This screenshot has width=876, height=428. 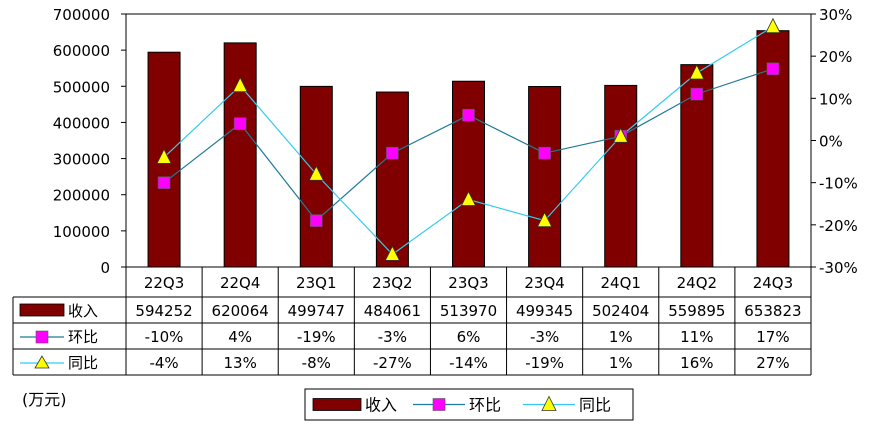 I want to click on right-tick-label: -30%, so click(x=838, y=268).